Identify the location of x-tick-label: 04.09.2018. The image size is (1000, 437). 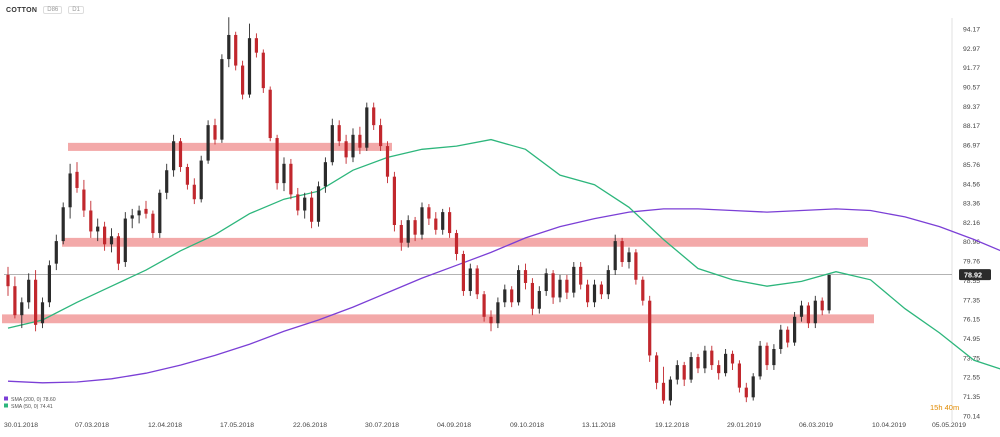
(454, 425).